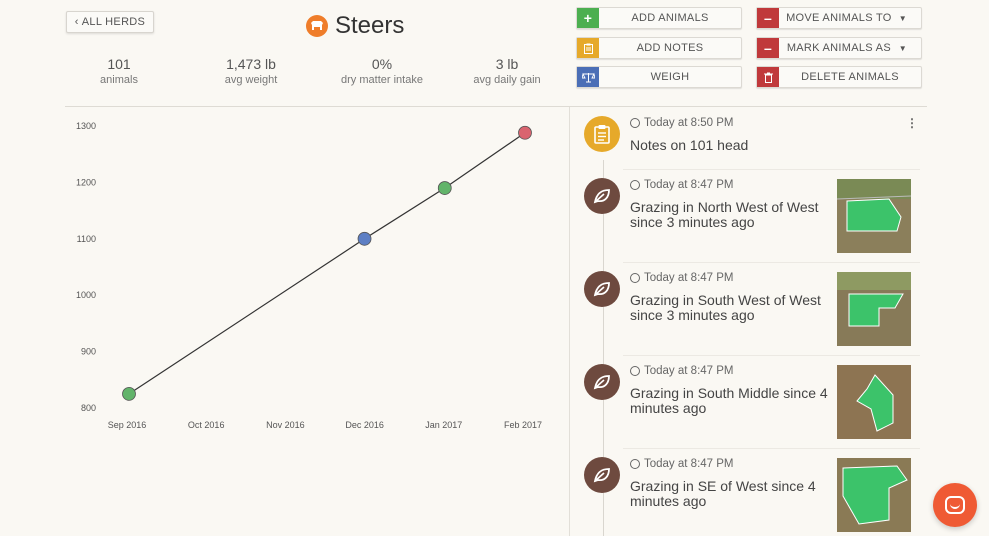 The height and width of the screenshot is (536, 989). What do you see at coordinates (569, 321) in the screenshot?
I see `panel-divider` at bounding box center [569, 321].